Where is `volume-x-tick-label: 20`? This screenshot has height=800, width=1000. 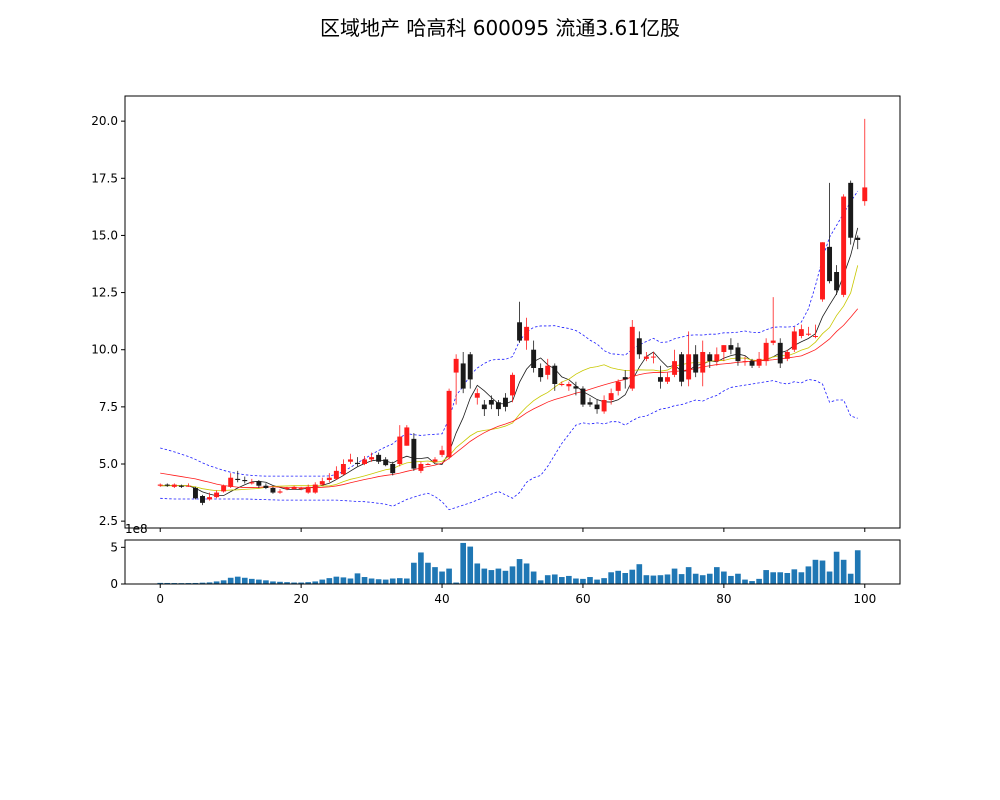
volume-x-tick-label: 20 is located at coordinates (300, 599).